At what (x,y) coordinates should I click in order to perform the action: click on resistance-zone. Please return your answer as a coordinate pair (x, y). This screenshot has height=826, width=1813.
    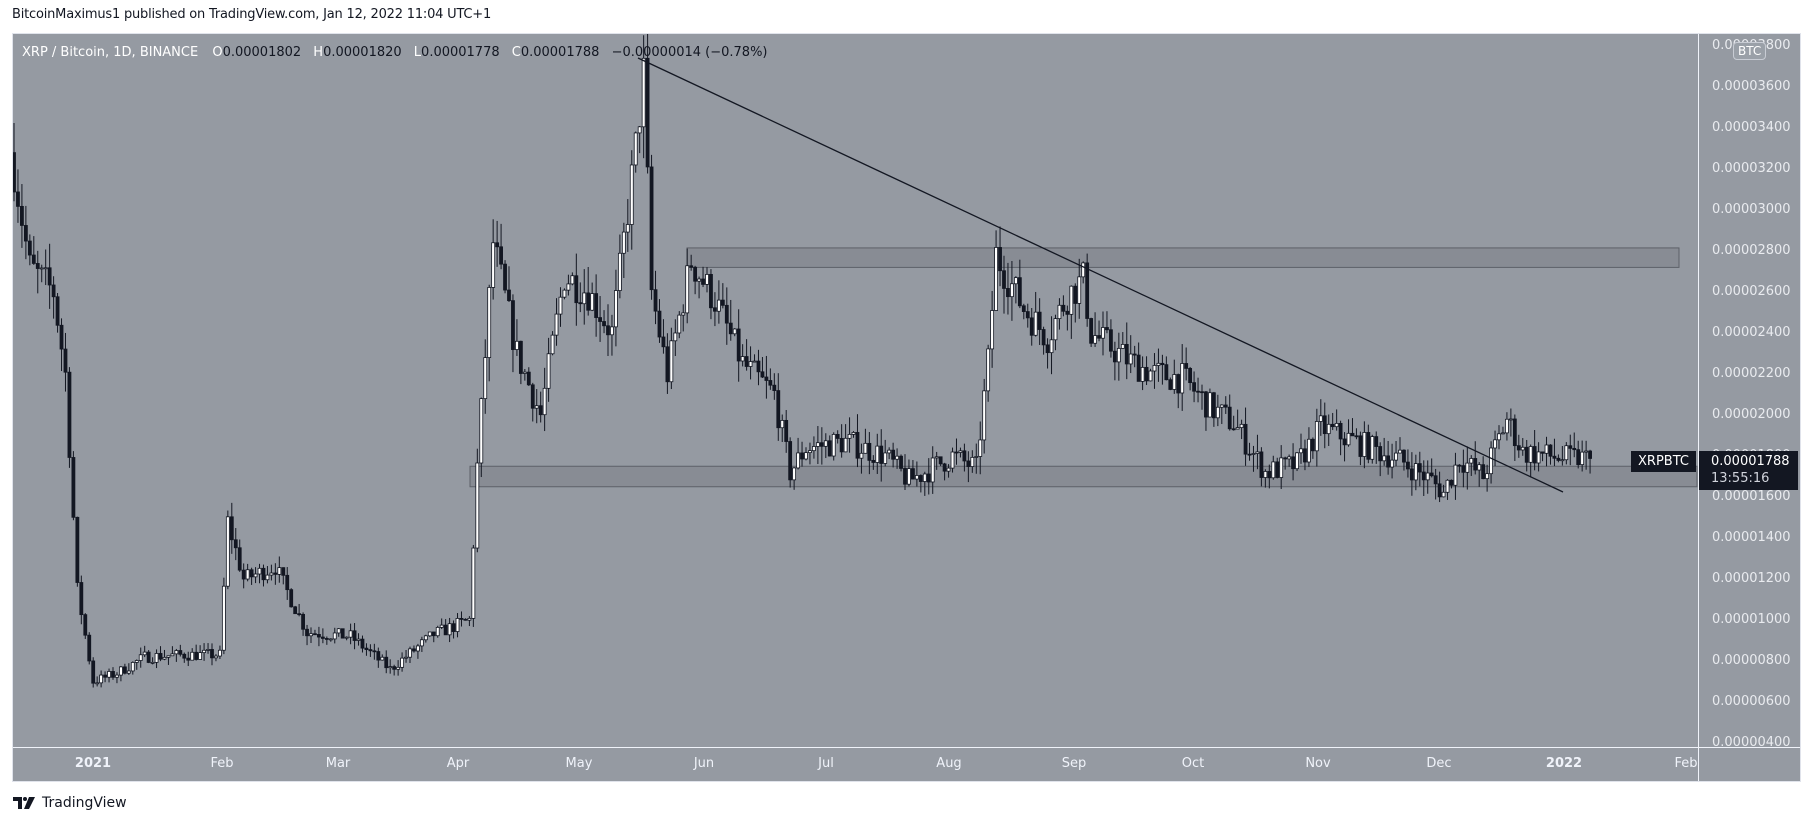
    Looking at the image, I should click on (1183, 257).